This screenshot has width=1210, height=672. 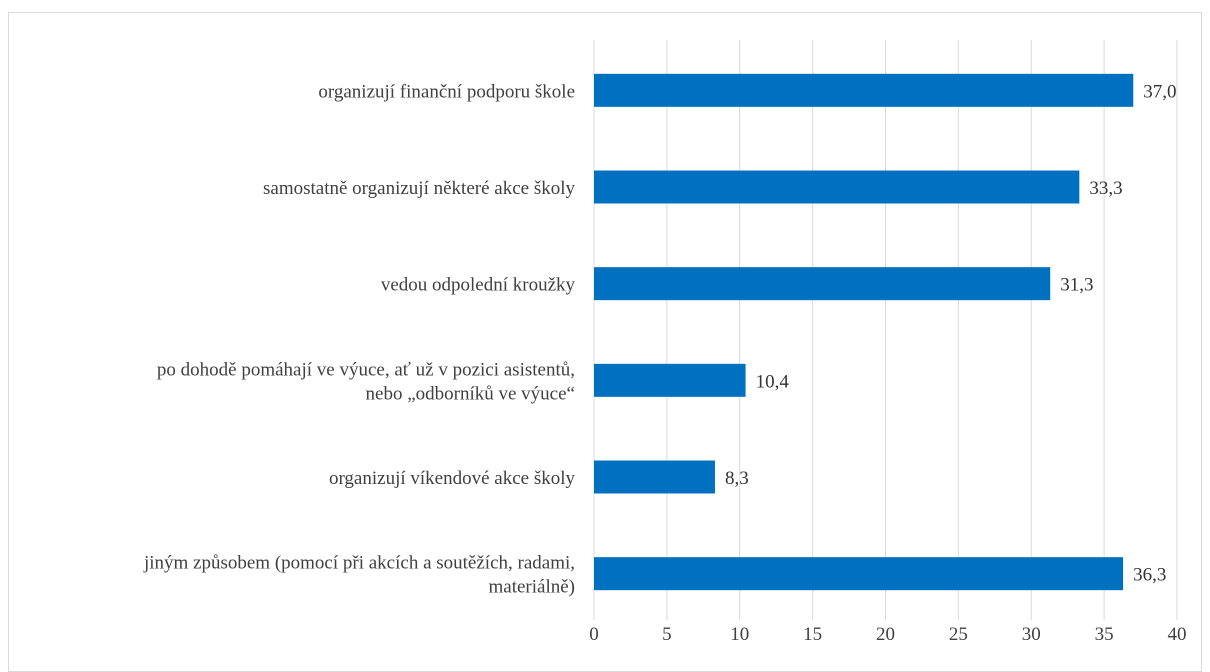 I want to click on x-tick-label: 15, so click(x=812, y=634).